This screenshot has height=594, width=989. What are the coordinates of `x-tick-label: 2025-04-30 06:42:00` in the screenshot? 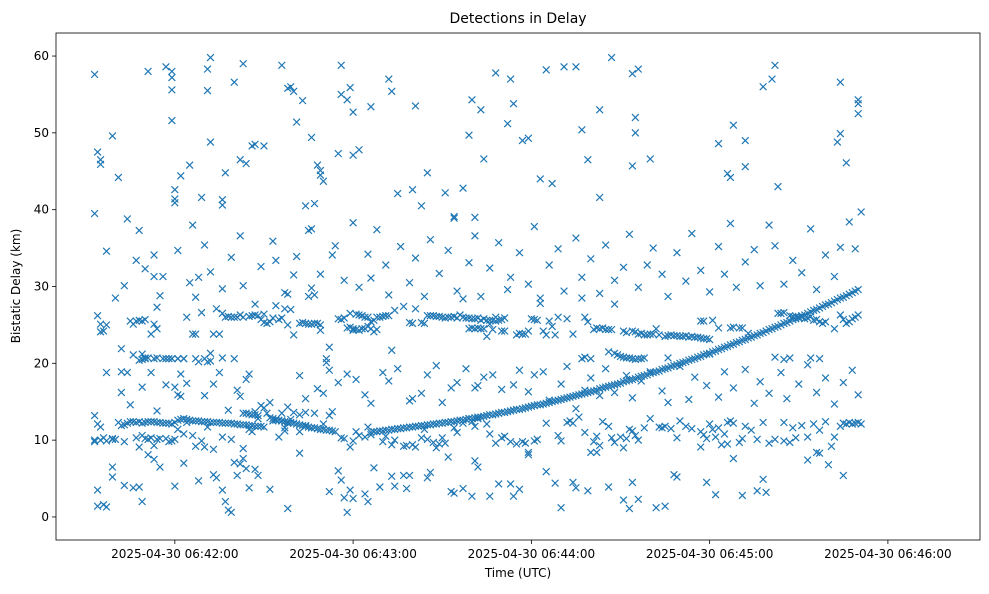 It's located at (174, 554).